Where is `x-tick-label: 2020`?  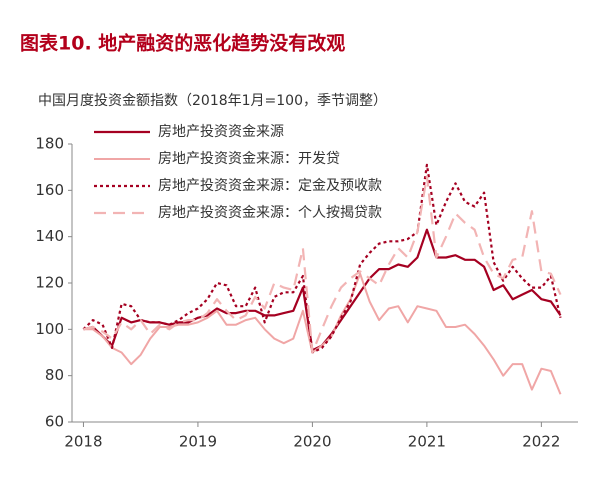
x-tick-label: 2020 is located at coordinates (312, 442).